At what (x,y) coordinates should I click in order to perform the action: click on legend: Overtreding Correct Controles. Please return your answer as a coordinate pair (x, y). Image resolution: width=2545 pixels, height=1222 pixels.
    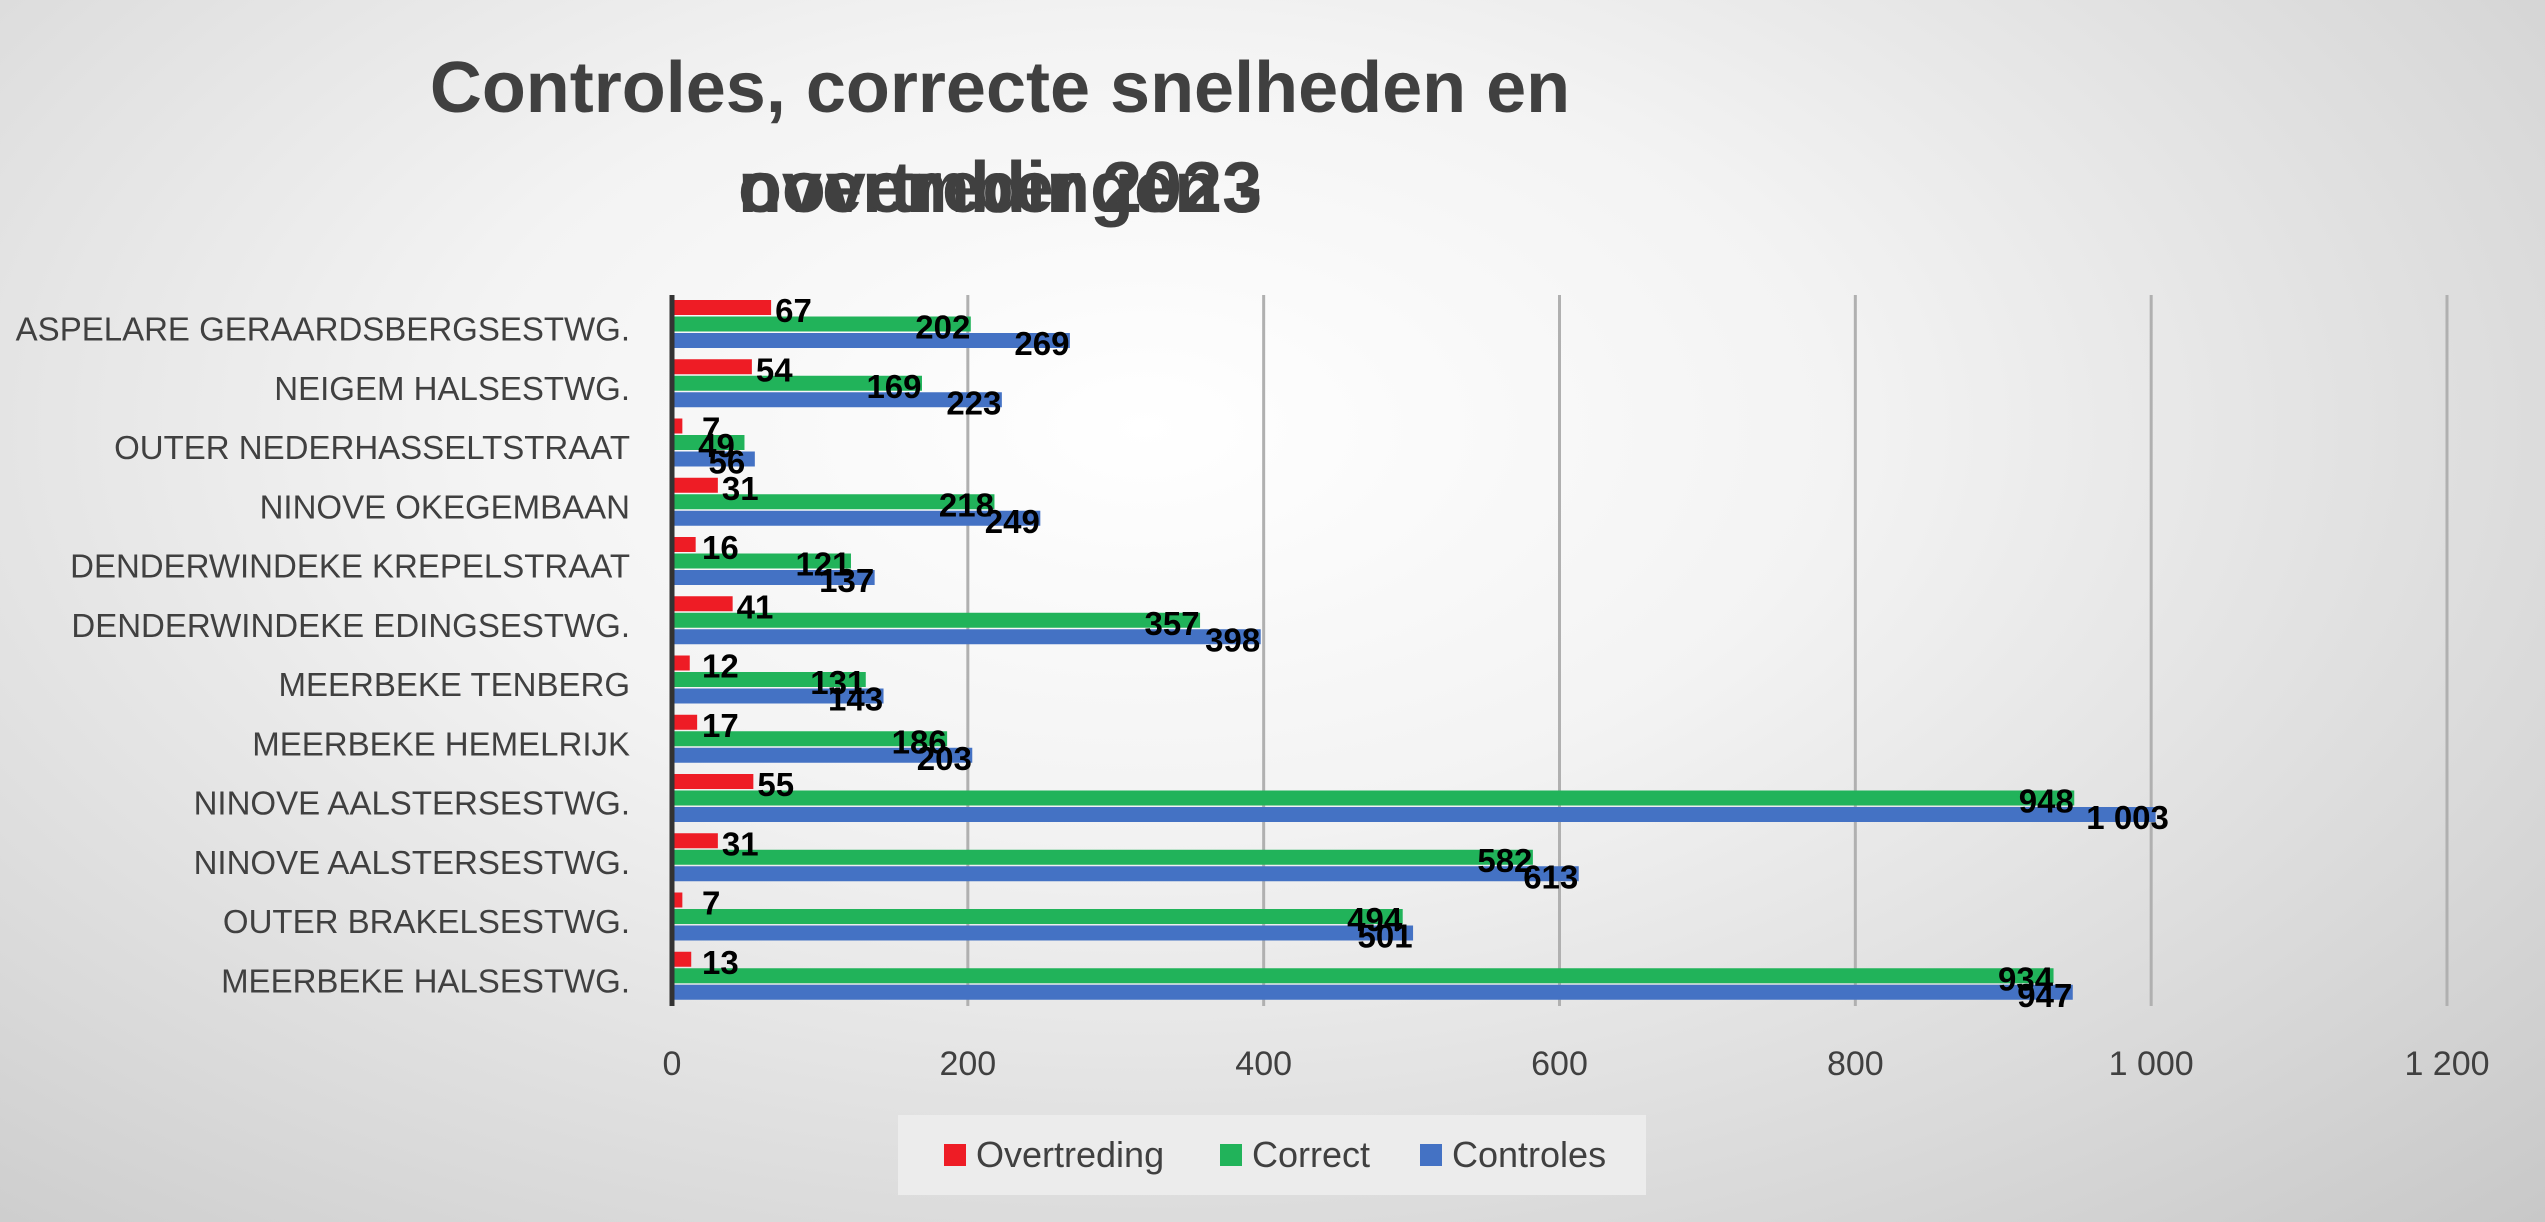
    Looking at the image, I should click on (1272, 1155).